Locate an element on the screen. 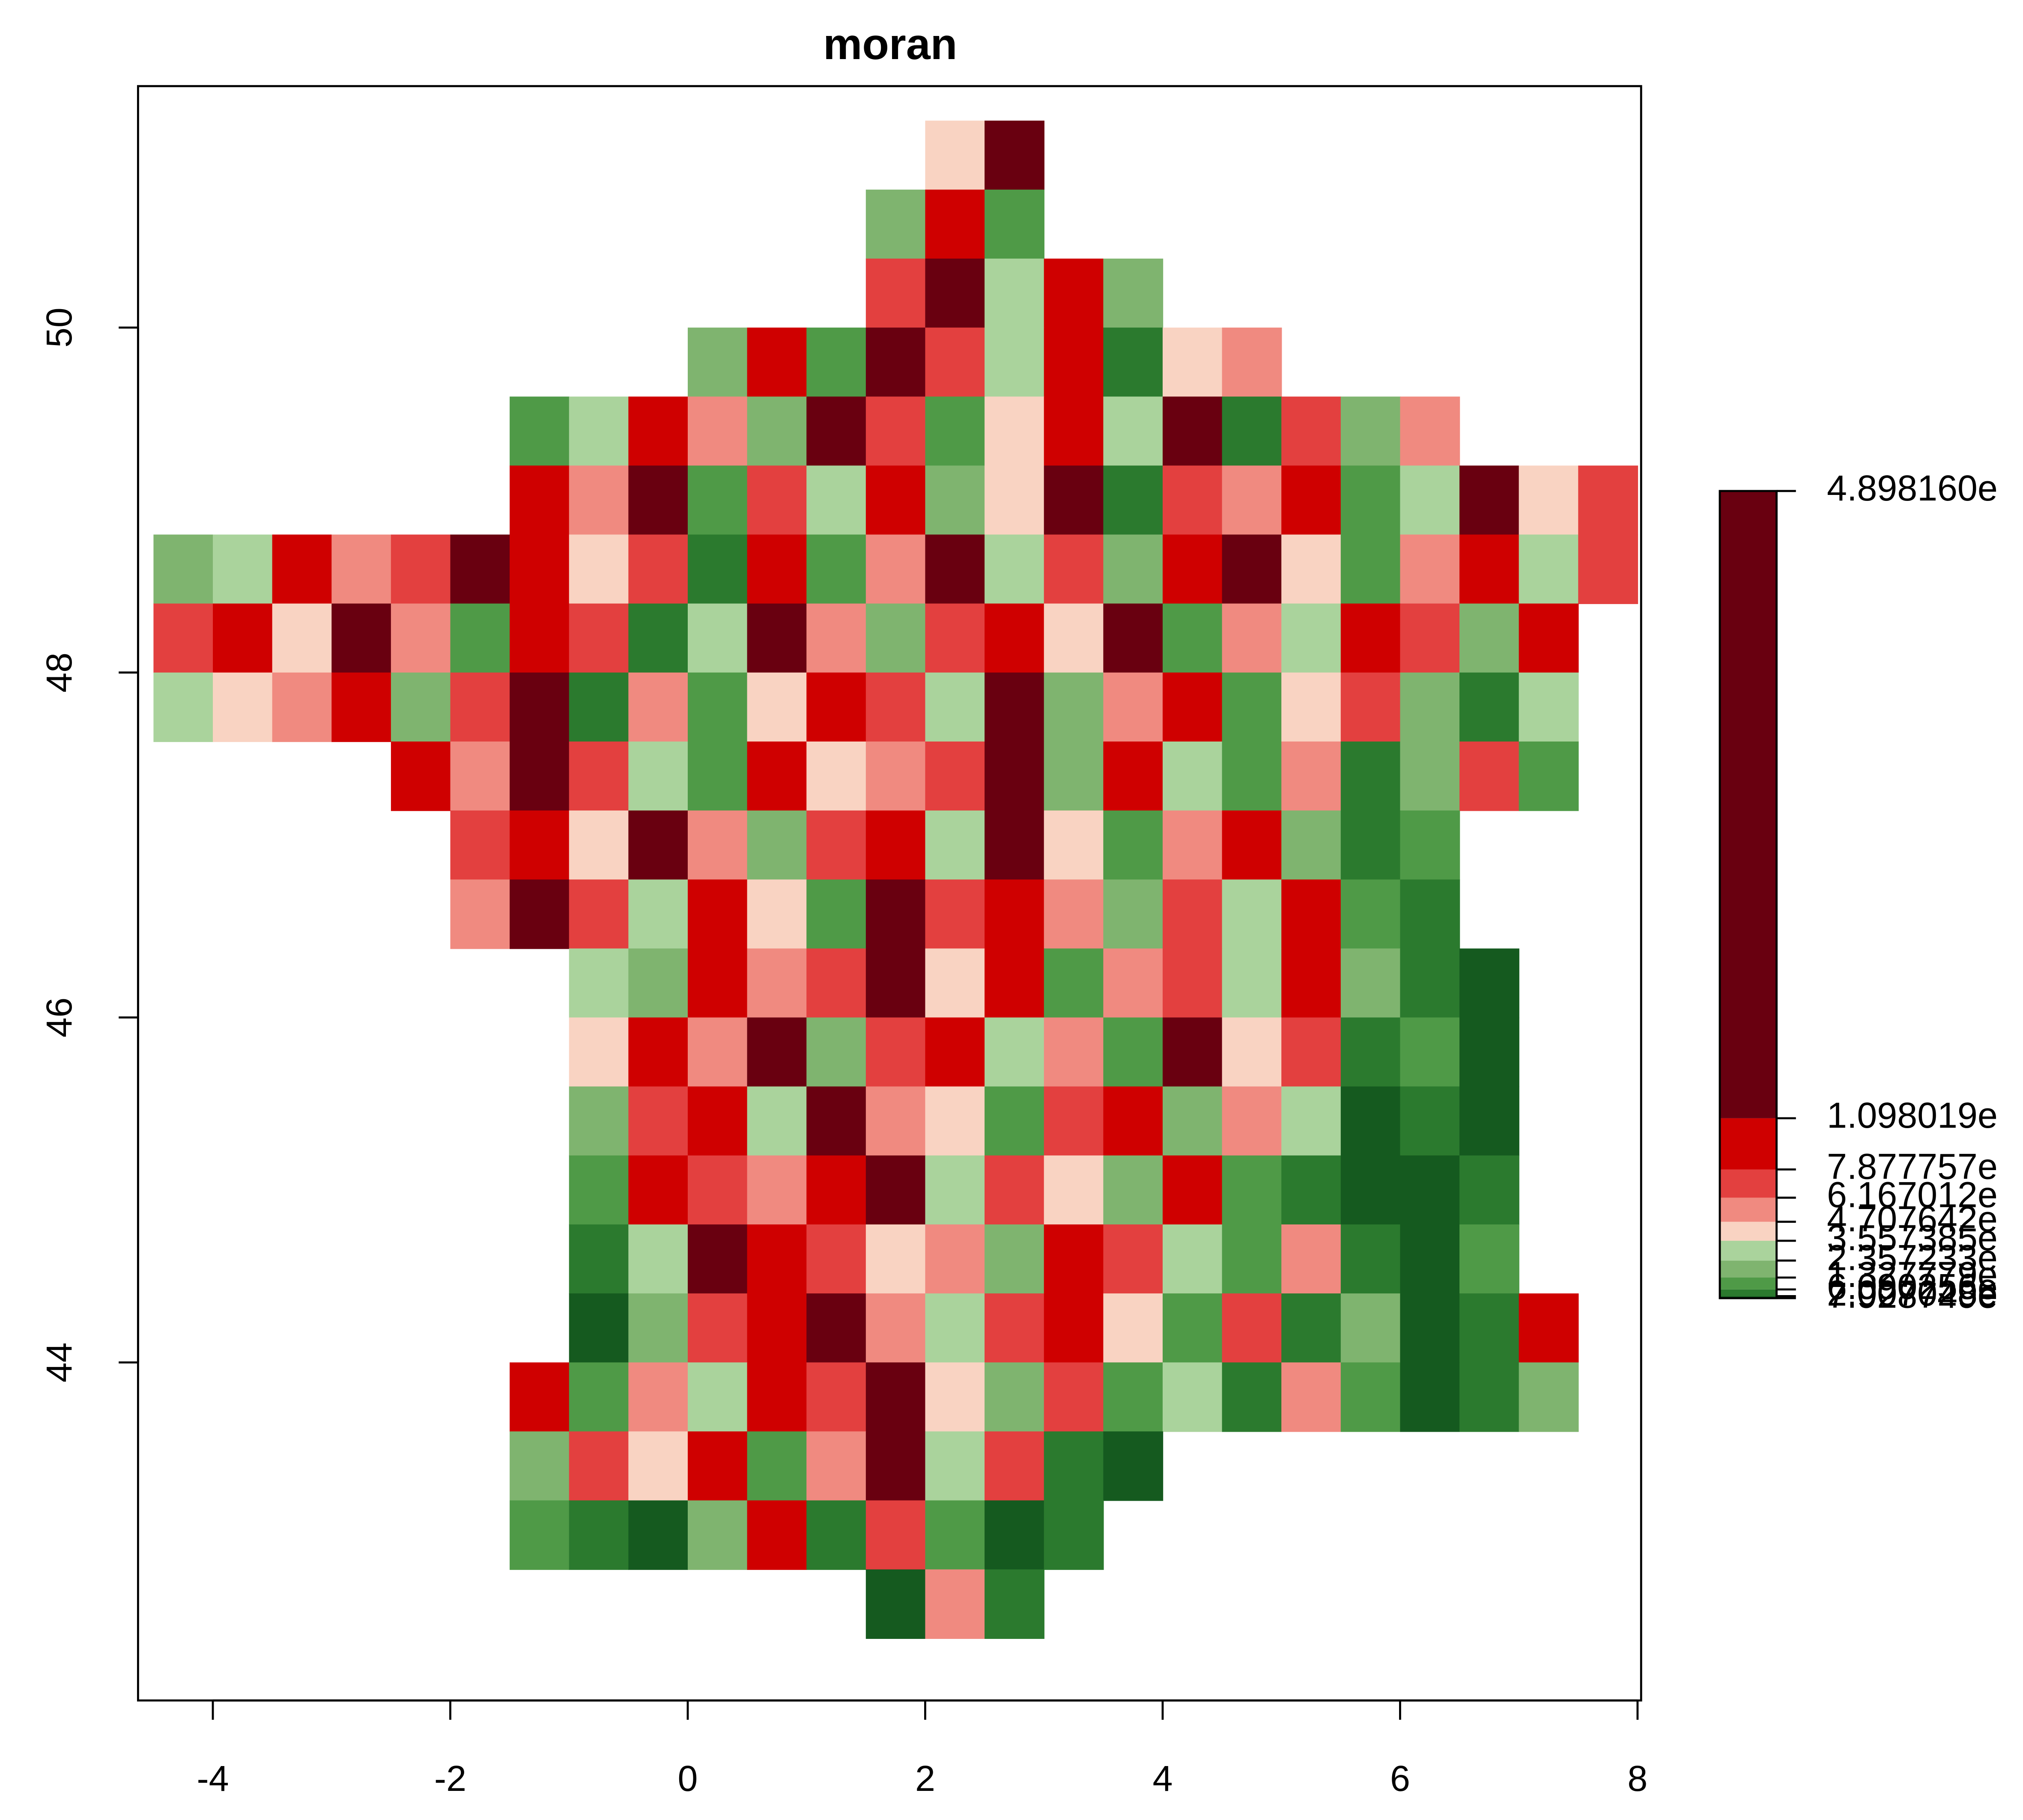 The height and width of the screenshot is (1820, 2023). legend-label: 6.167012e is located at coordinates (1912, 1195).